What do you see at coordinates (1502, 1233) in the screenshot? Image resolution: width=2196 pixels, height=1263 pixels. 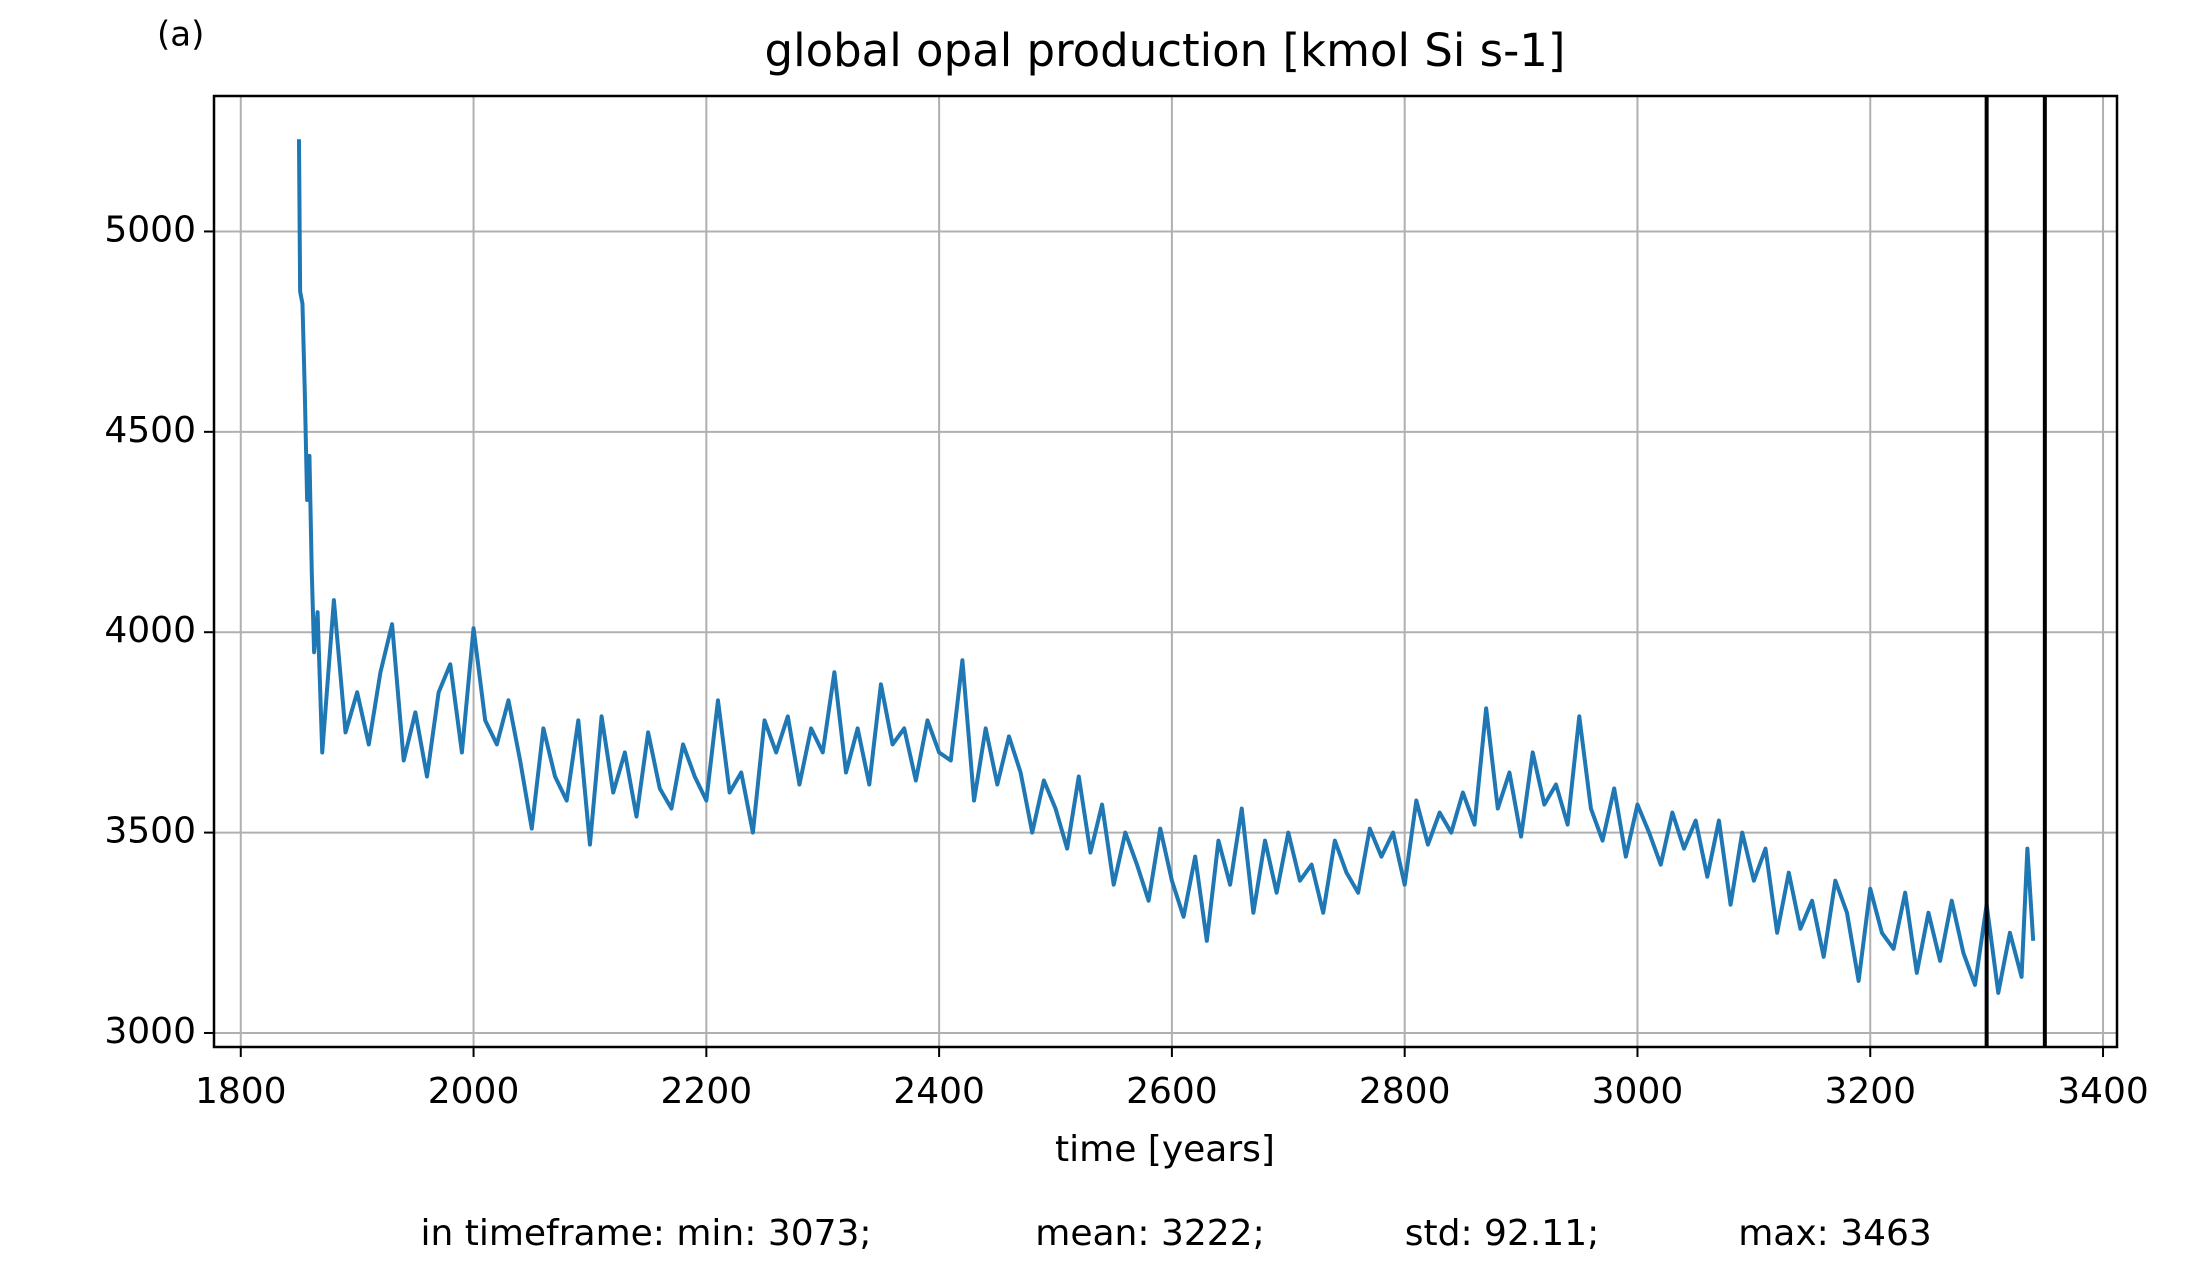 I see `footer-stat: std: 92.11;` at bounding box center [1502, 1233].